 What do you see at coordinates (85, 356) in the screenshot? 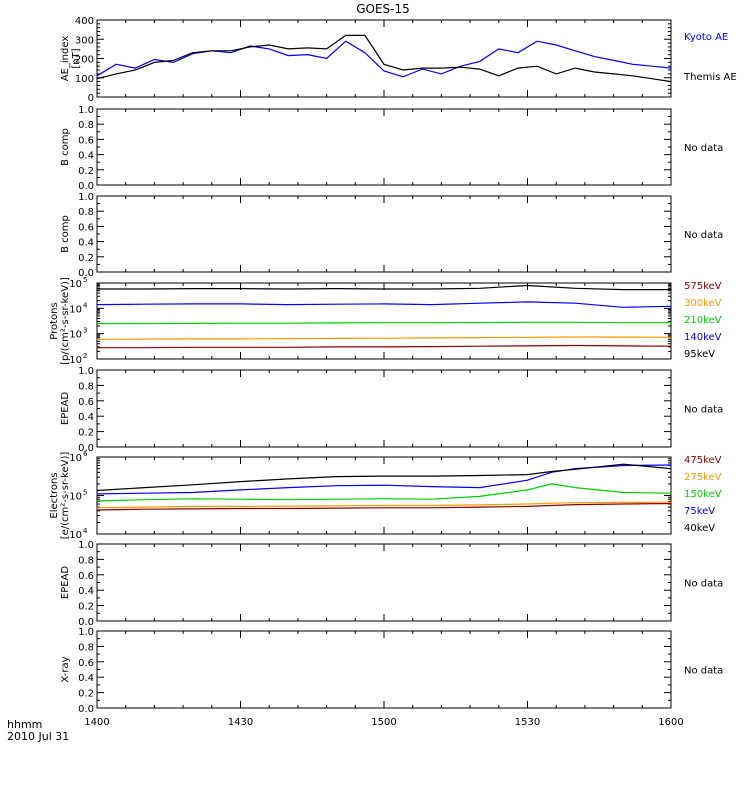
I see `y-tick-label-exponent: 2` at bounding box center [85, 356].